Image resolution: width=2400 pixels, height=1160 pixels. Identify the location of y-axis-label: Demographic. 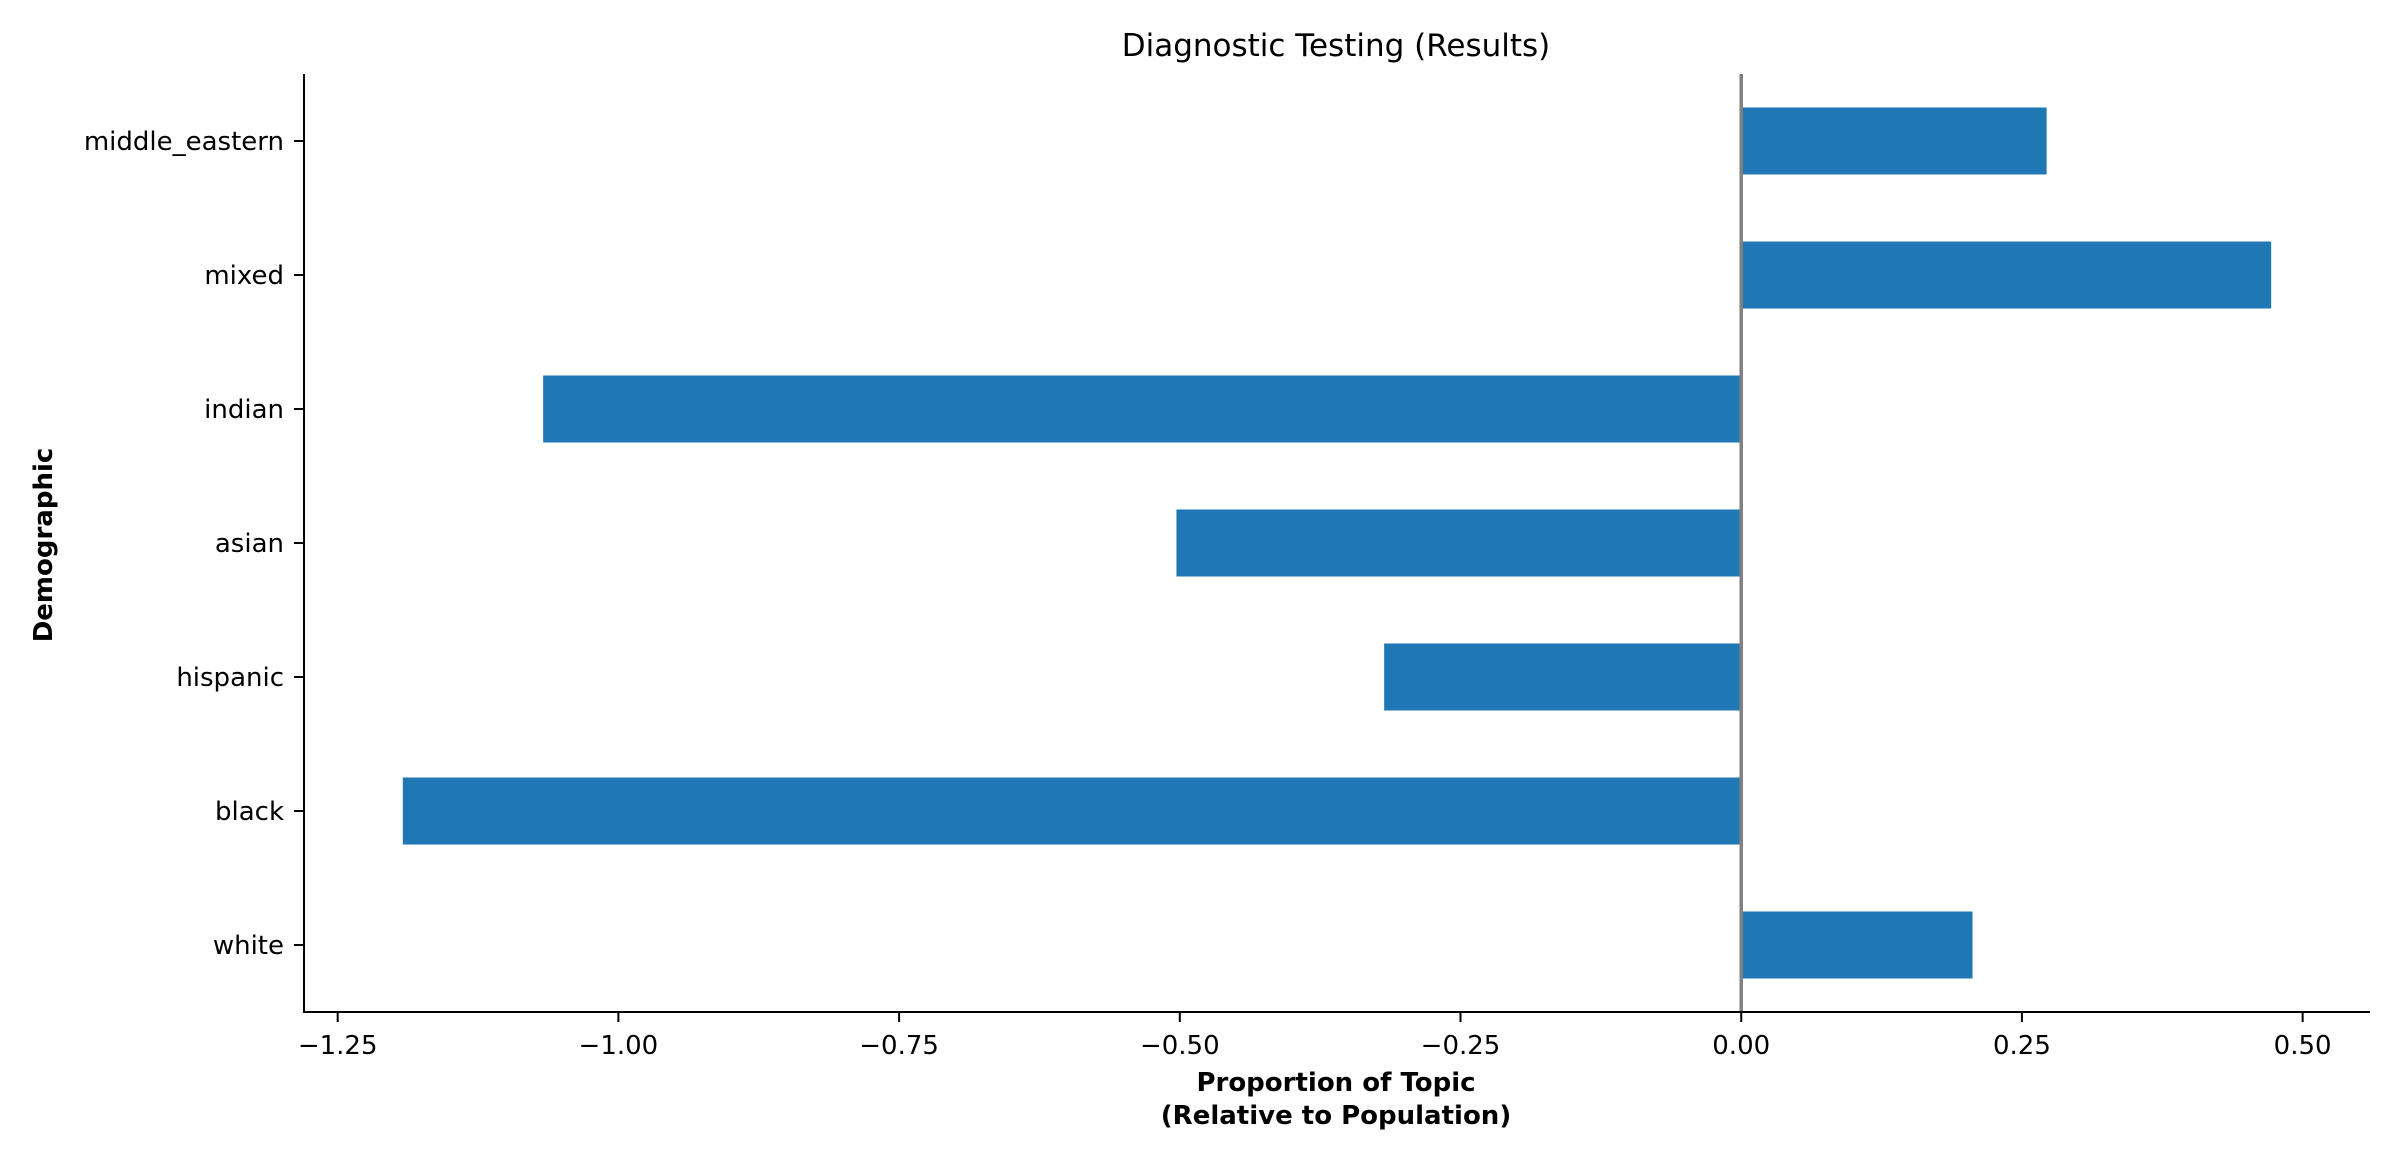
(44, 545).